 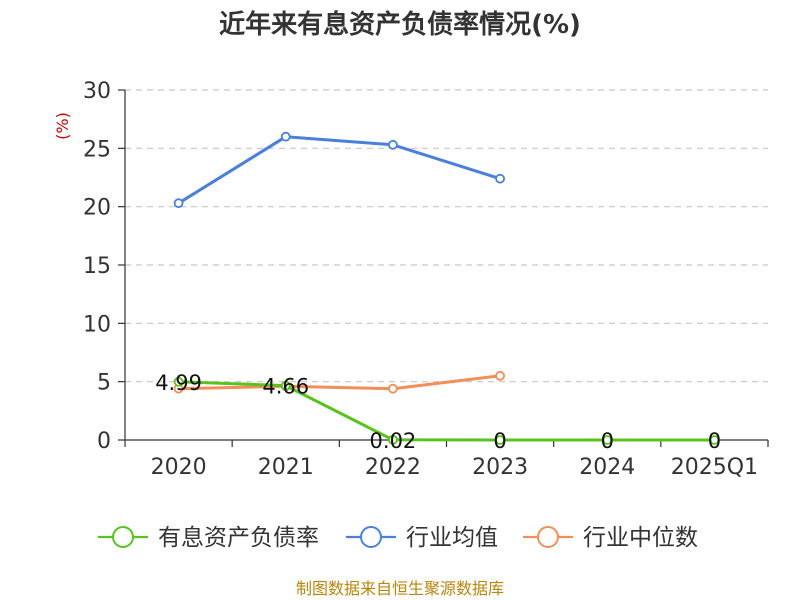 I want to click on data-label-0: 4.99, so click(x=178, y=383).